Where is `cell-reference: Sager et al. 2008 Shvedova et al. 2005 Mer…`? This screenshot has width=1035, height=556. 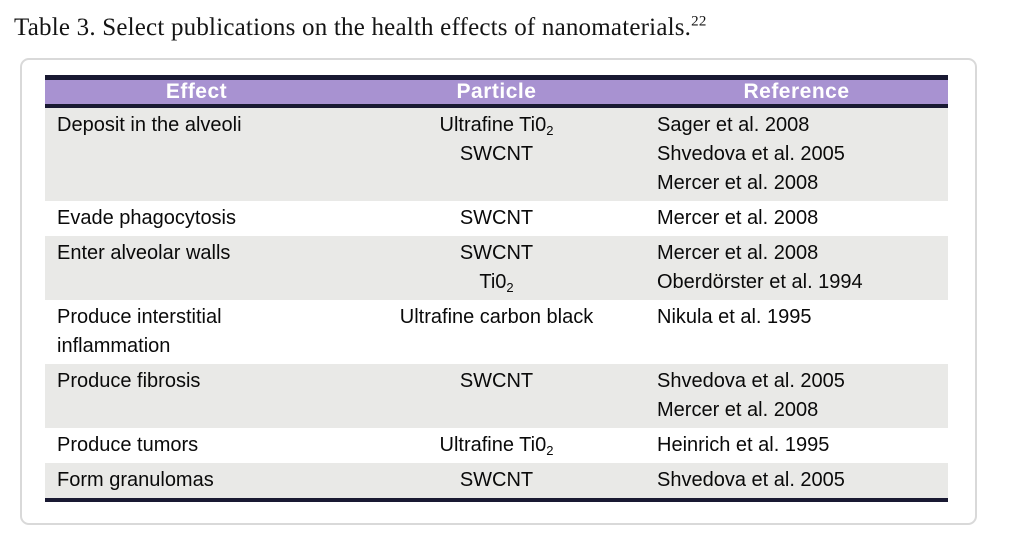
cell-reference: Sager et al. 2008 Shvedova et al. 2005 Mer… is located at coordinates (796, 153).